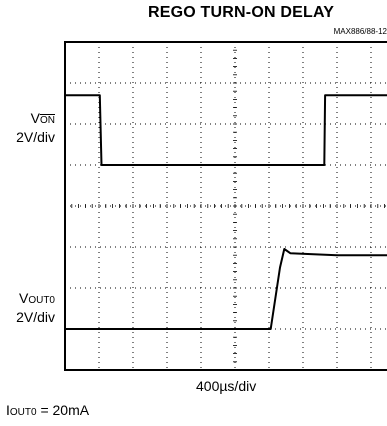 The height and width of the screenshot is (426, 387). What do you see at coordinates (47, 120) in the screenshot?
I see `von-label-overline: ON` at bounding box center [47, 120].